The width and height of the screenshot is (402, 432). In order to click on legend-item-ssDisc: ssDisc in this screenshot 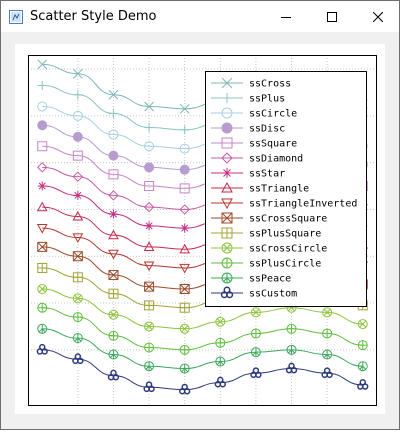, I will do `click(248, 128)`.